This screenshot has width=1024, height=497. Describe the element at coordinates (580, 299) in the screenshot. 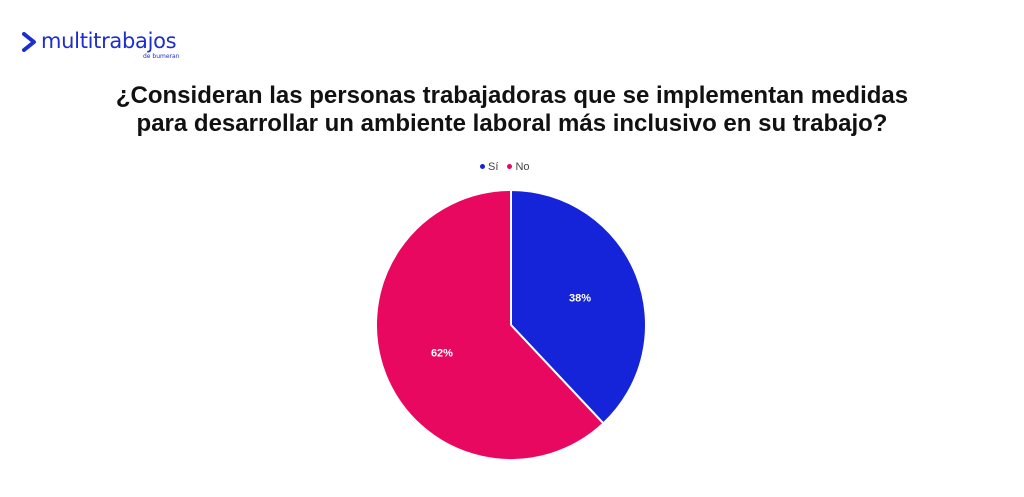

I see `pie-label-si: 38%` at that location.